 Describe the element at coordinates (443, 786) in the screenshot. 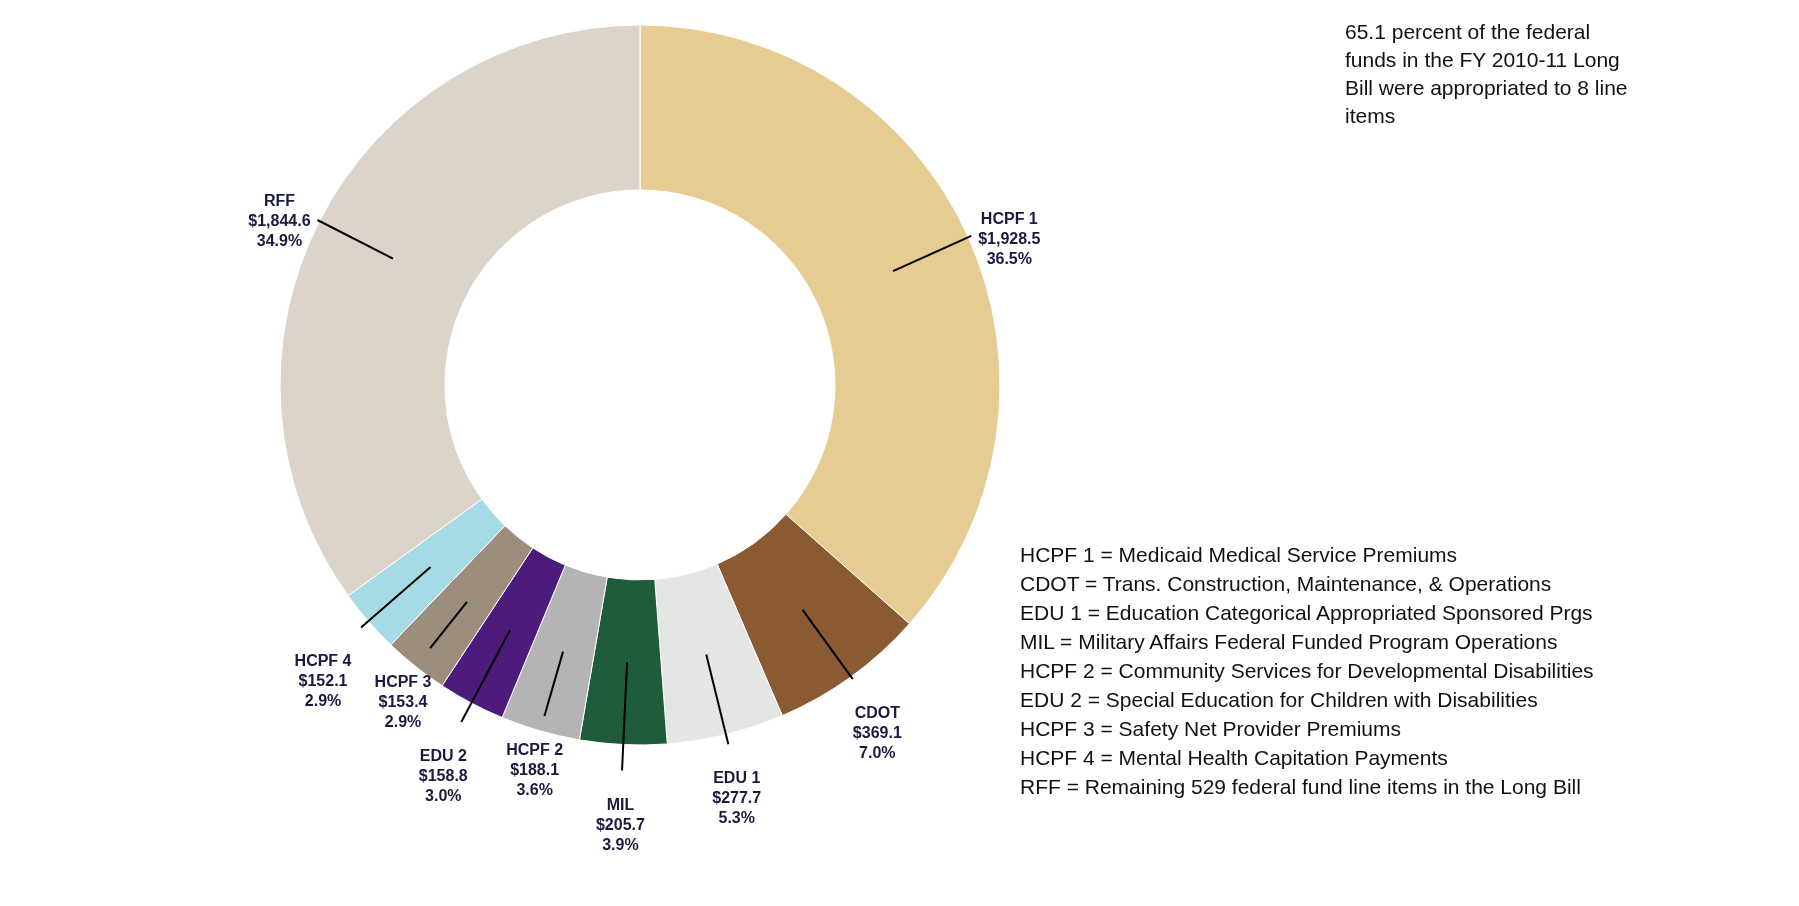

I see `data-label: $158.8 3.0%` at that location.